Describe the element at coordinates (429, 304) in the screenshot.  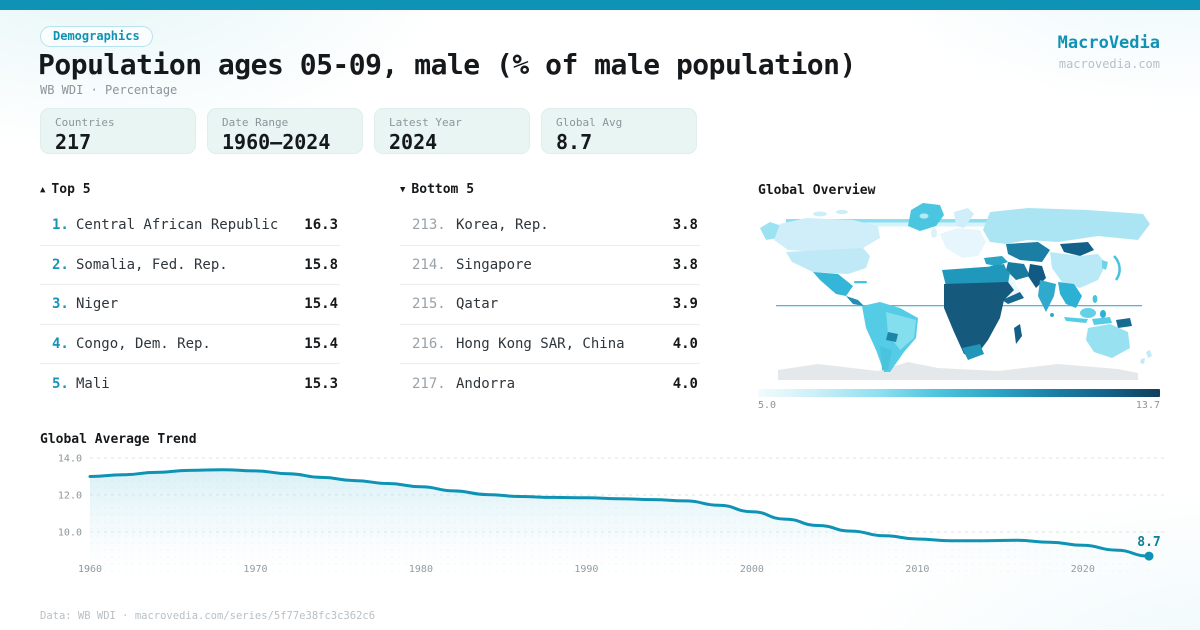
I see `rank: 215.` at that location.